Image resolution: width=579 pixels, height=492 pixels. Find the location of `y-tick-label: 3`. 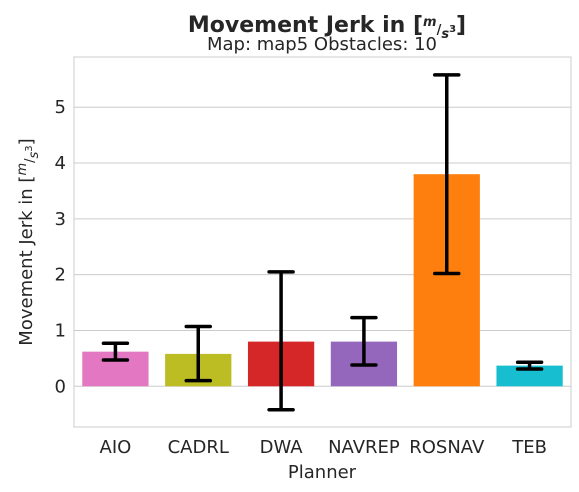

y-tick-label: 3 is located at coordinates (60, 219).